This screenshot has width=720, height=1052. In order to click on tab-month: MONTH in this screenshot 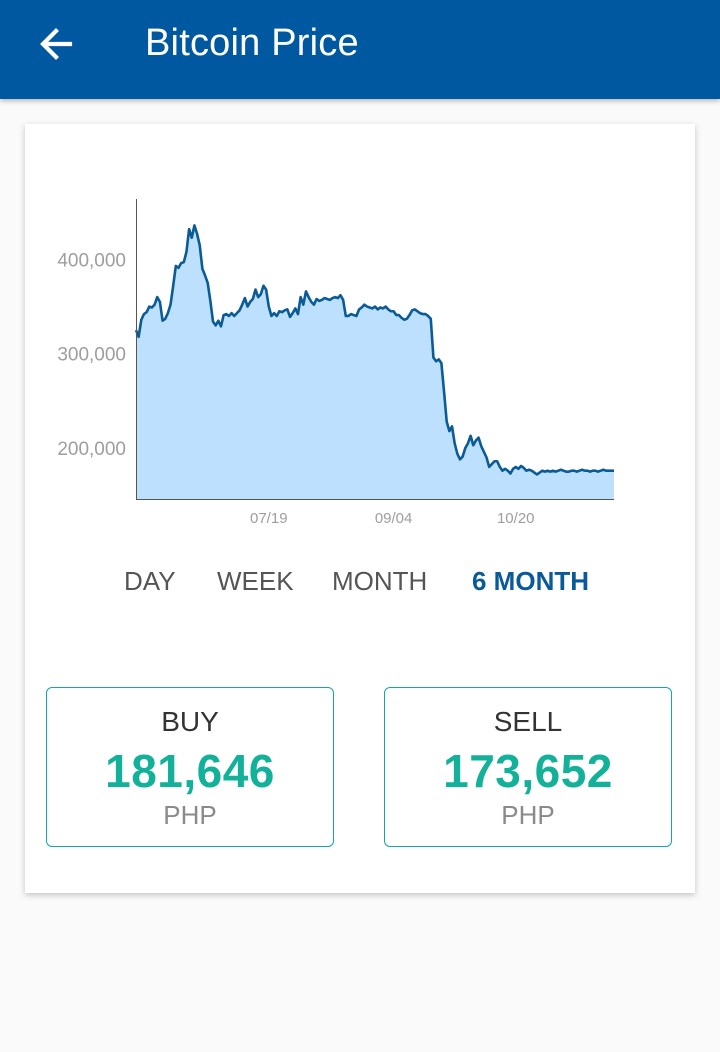, I will do `click(380, 581)`.